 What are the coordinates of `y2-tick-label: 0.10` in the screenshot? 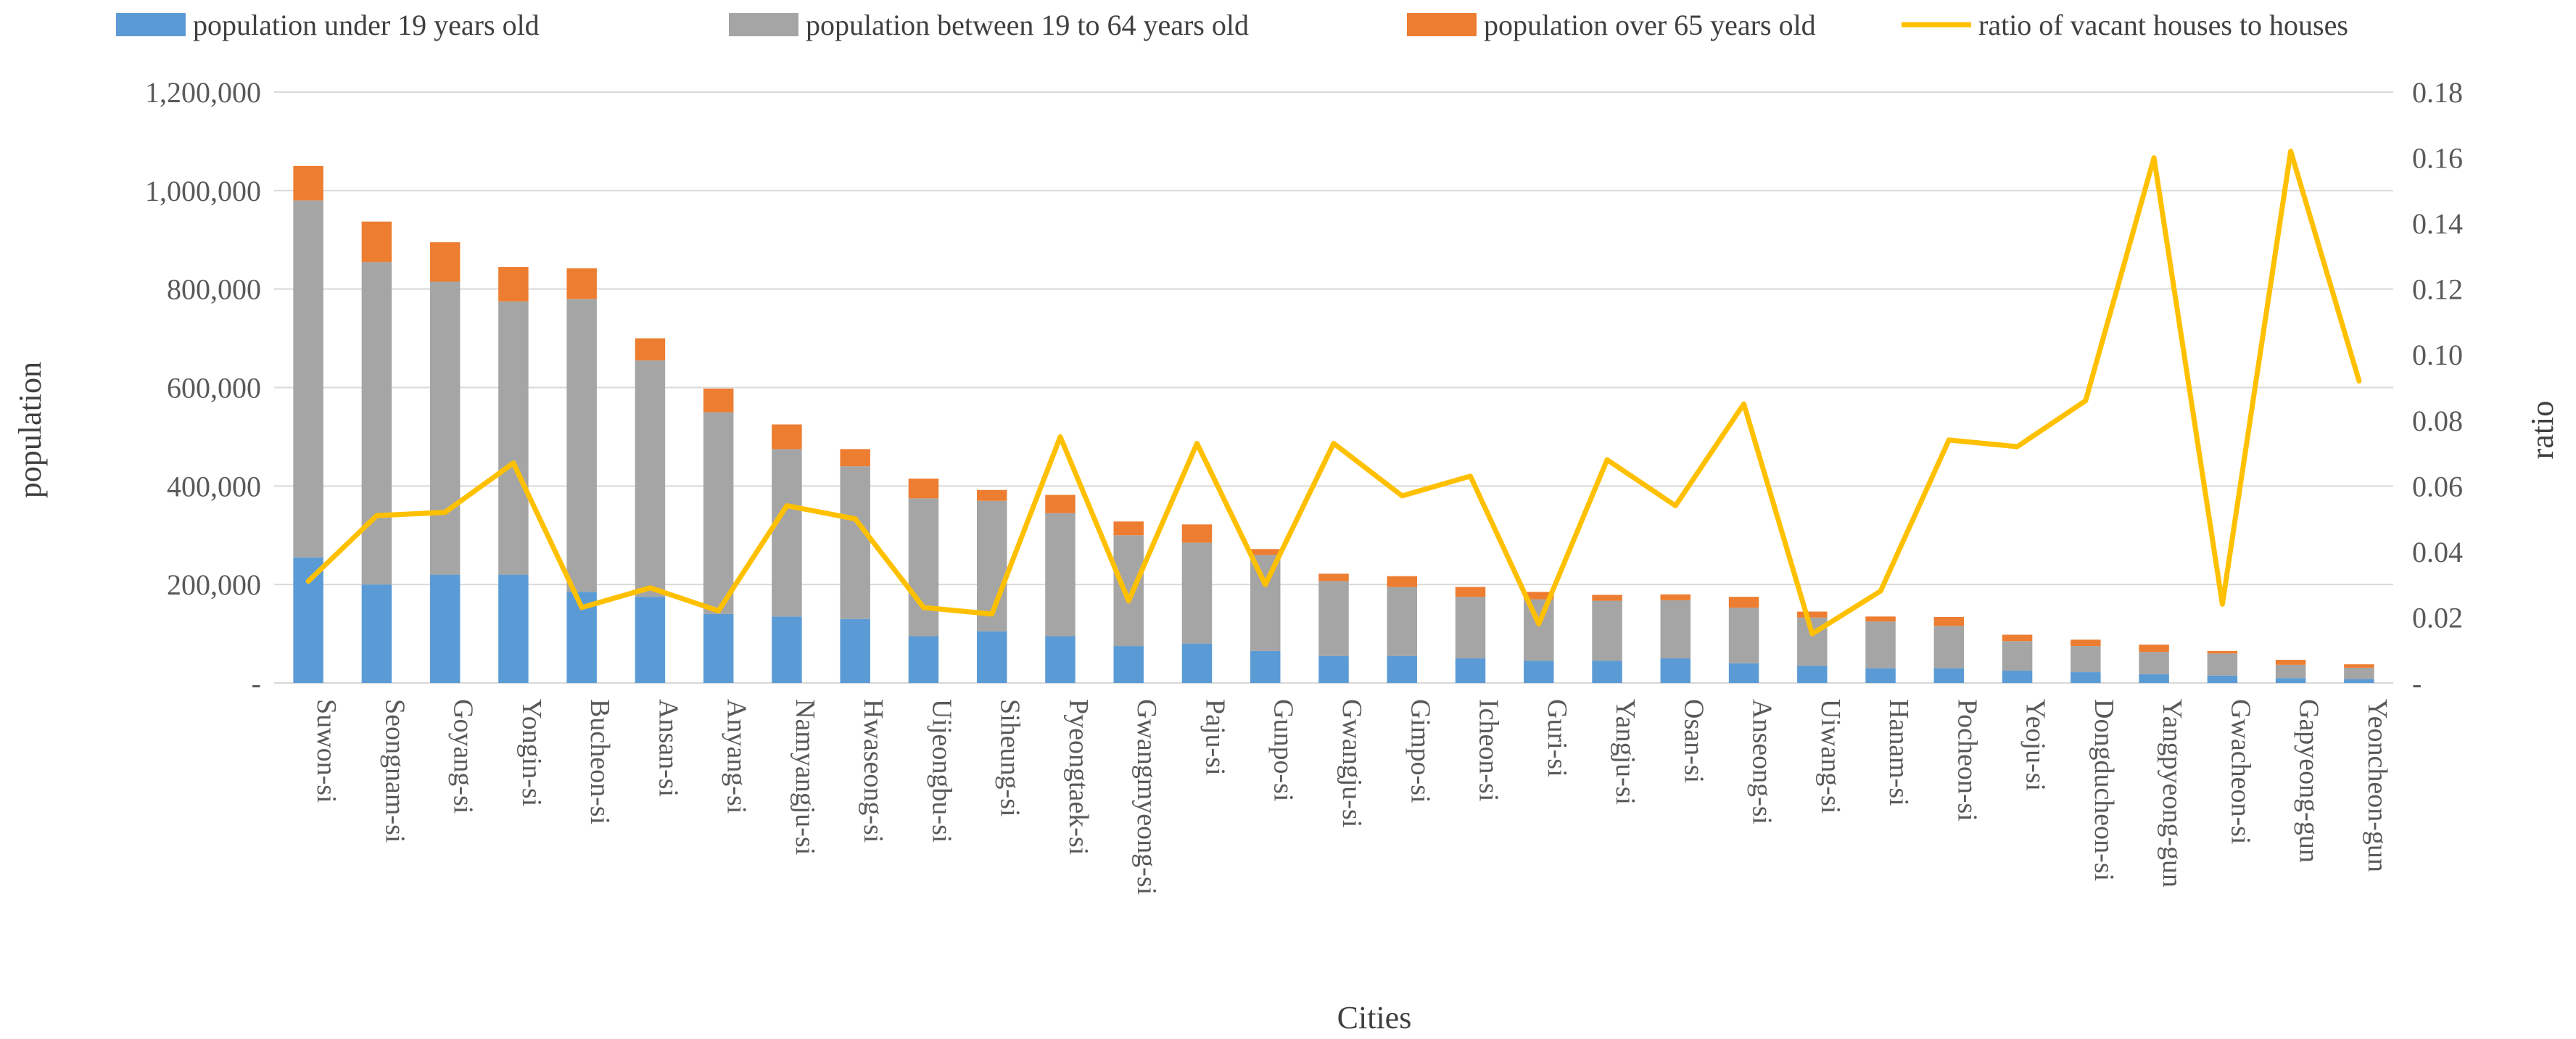 It's located at (2437, 355).